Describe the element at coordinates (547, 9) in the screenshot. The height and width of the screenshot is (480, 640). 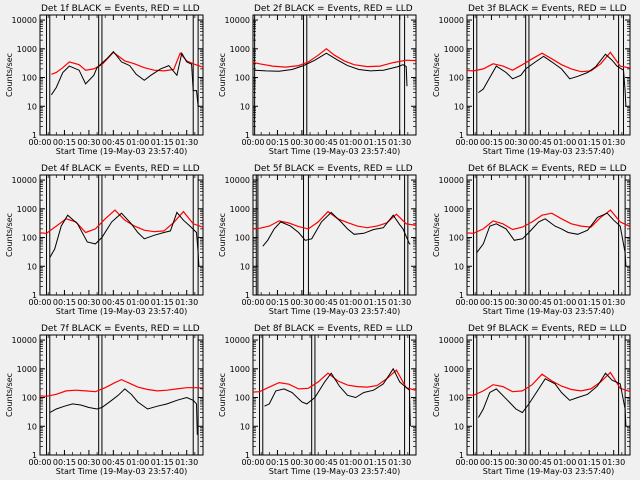
I see `panel-title: Det 3f BLACK = Events, RED = LLD` at that location.